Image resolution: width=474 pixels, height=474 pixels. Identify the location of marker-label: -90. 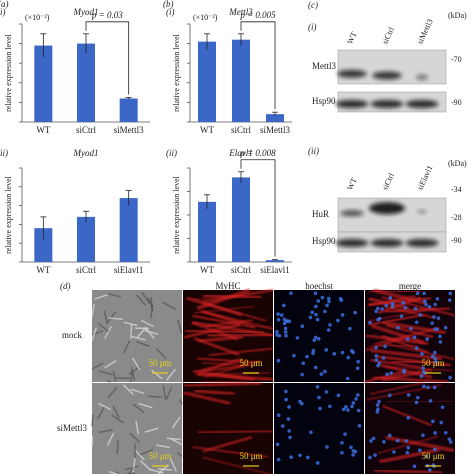
(456, 240).